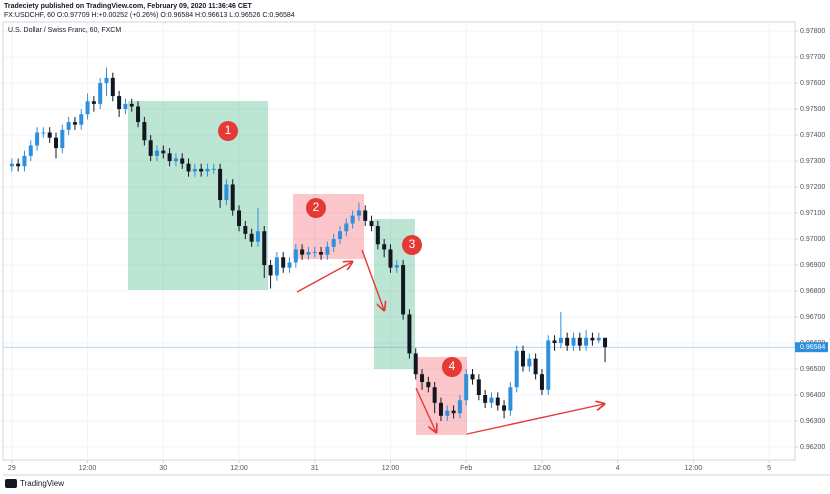 The height and width of the screenshot is (494, 830). Describe the element at coordinates (812, 83) in the screenshot. I see `y-tick-label: 0.97600` at that location.